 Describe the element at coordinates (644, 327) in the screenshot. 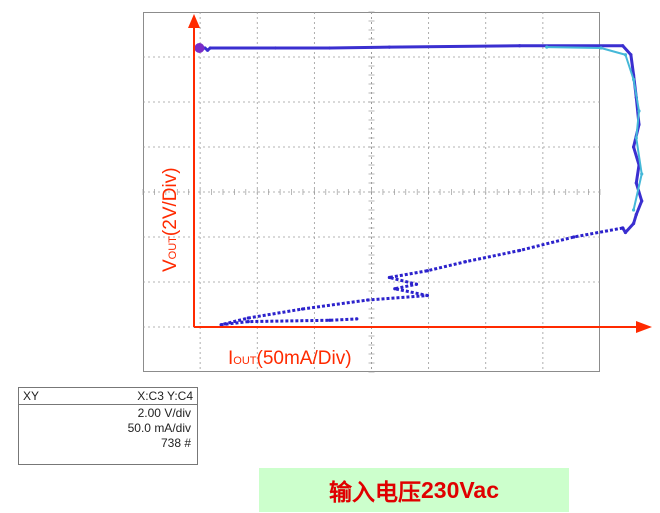

I see `x-axis-arrowhead` at that location.